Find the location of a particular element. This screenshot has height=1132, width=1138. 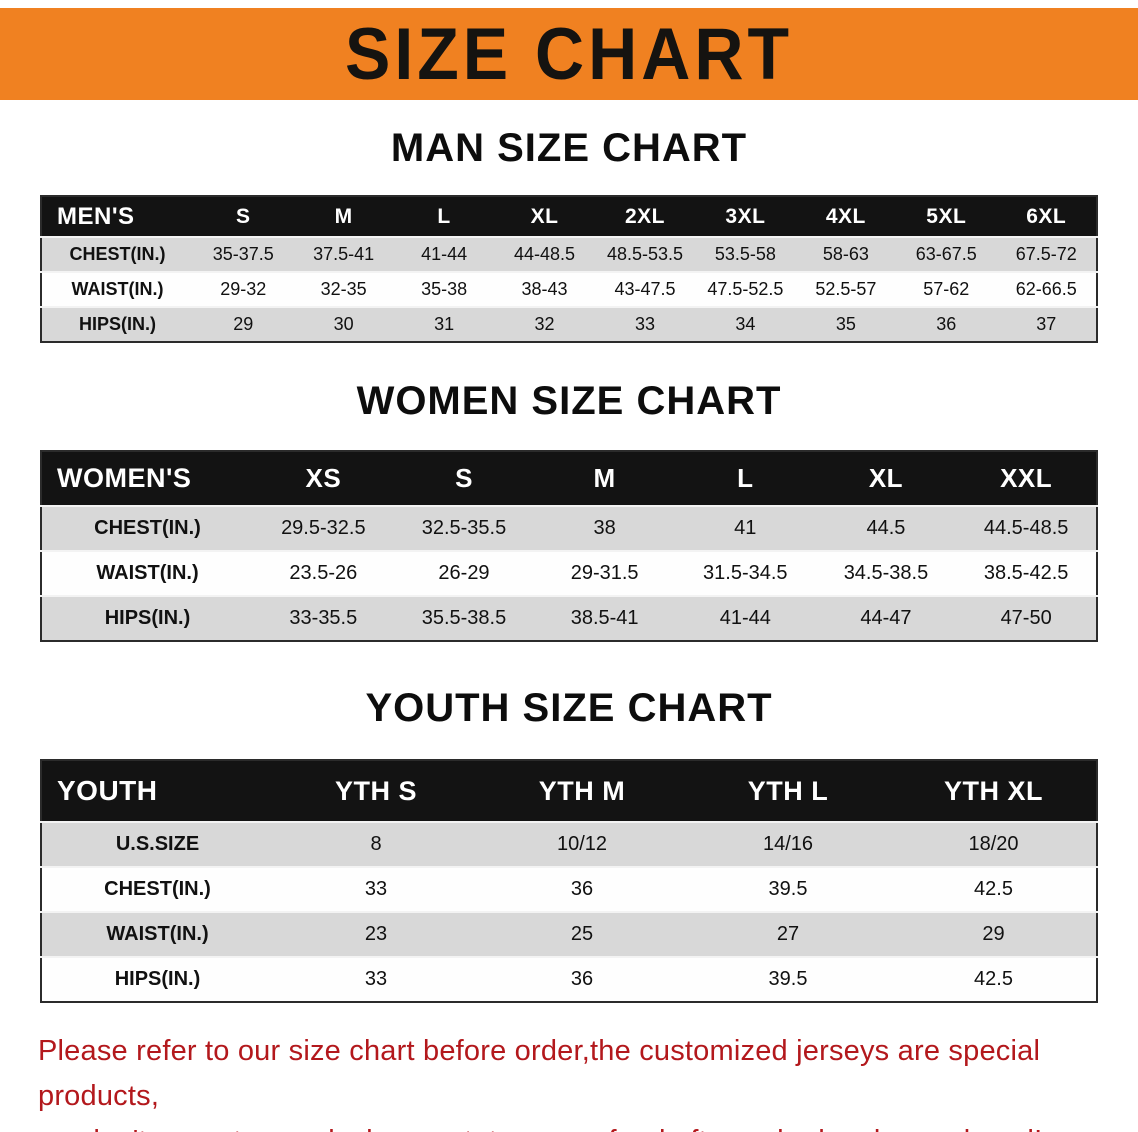

size-column-header: M is located at coordinates (343, 216).